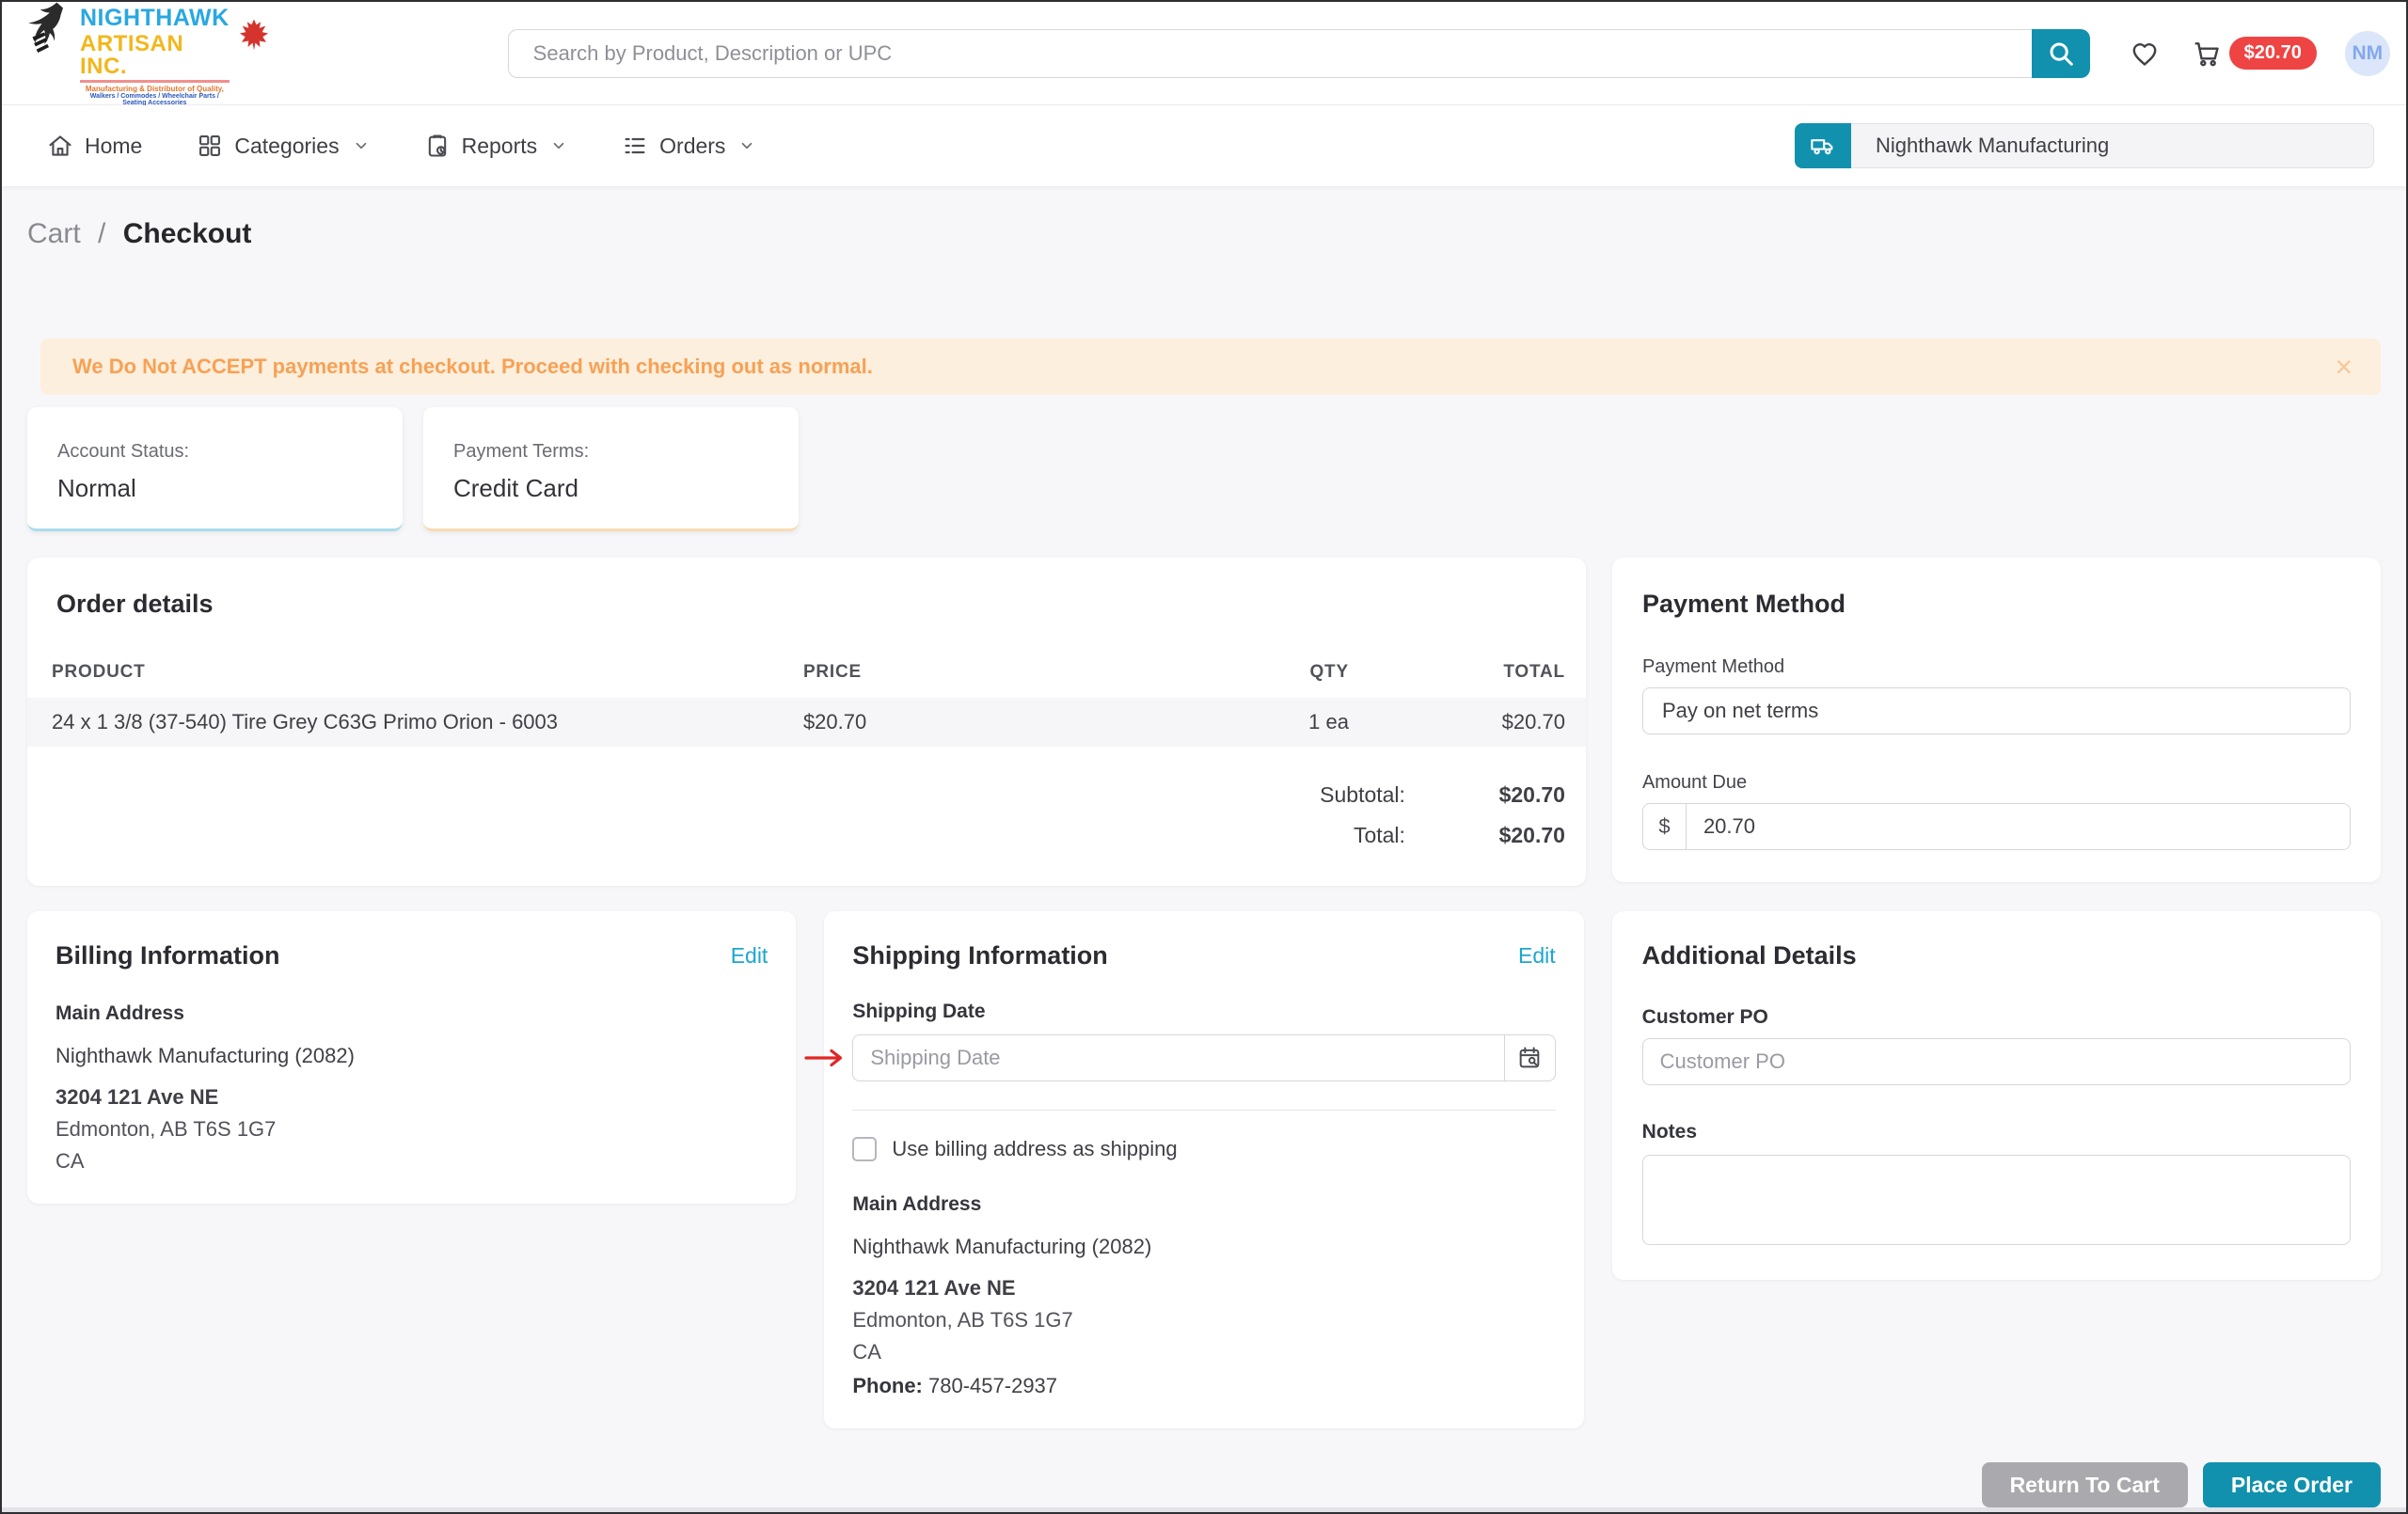 The width and height of the screenshot is (2408, 1514). I want to click on order-table-header: PRODUCT PRICE QTY TOTAL, so click(807, 680).